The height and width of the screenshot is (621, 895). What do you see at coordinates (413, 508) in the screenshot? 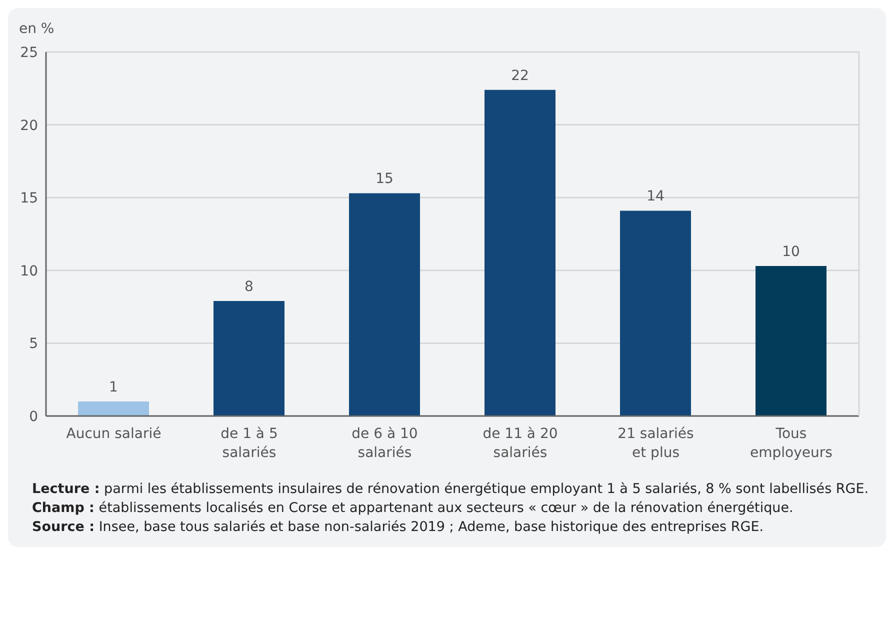
I see `text: Champ : établissements localisés en Corse et appartenant aux secteurs « cœur » de la rénovation énergétique.` at bounding box center [413, 508].